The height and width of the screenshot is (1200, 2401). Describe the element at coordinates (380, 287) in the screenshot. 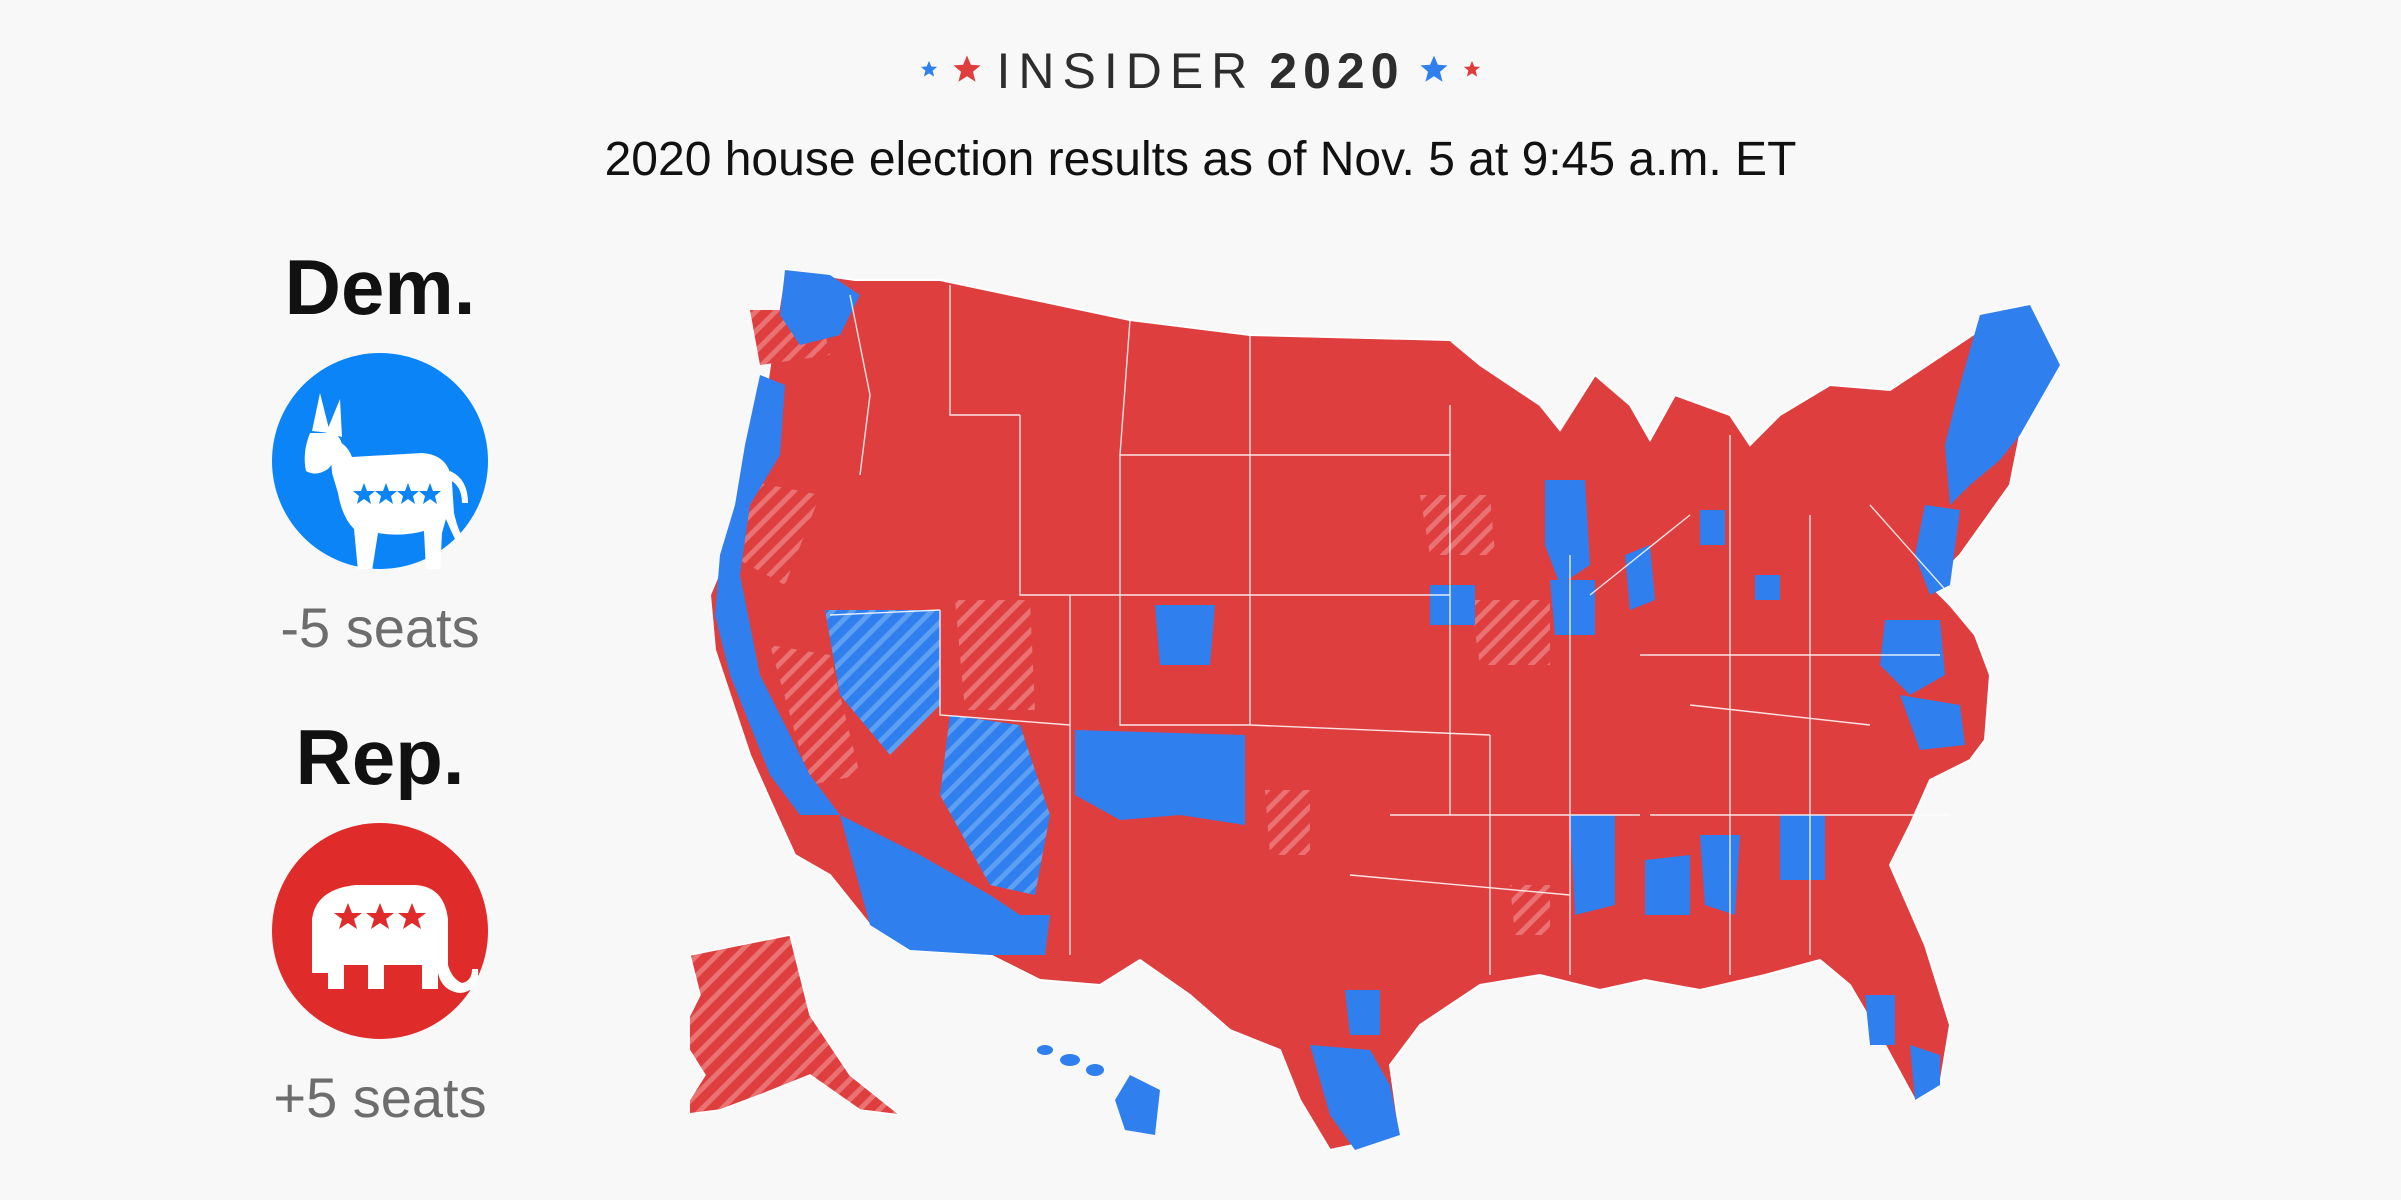

I see `dem-label: Dem.` at that location.